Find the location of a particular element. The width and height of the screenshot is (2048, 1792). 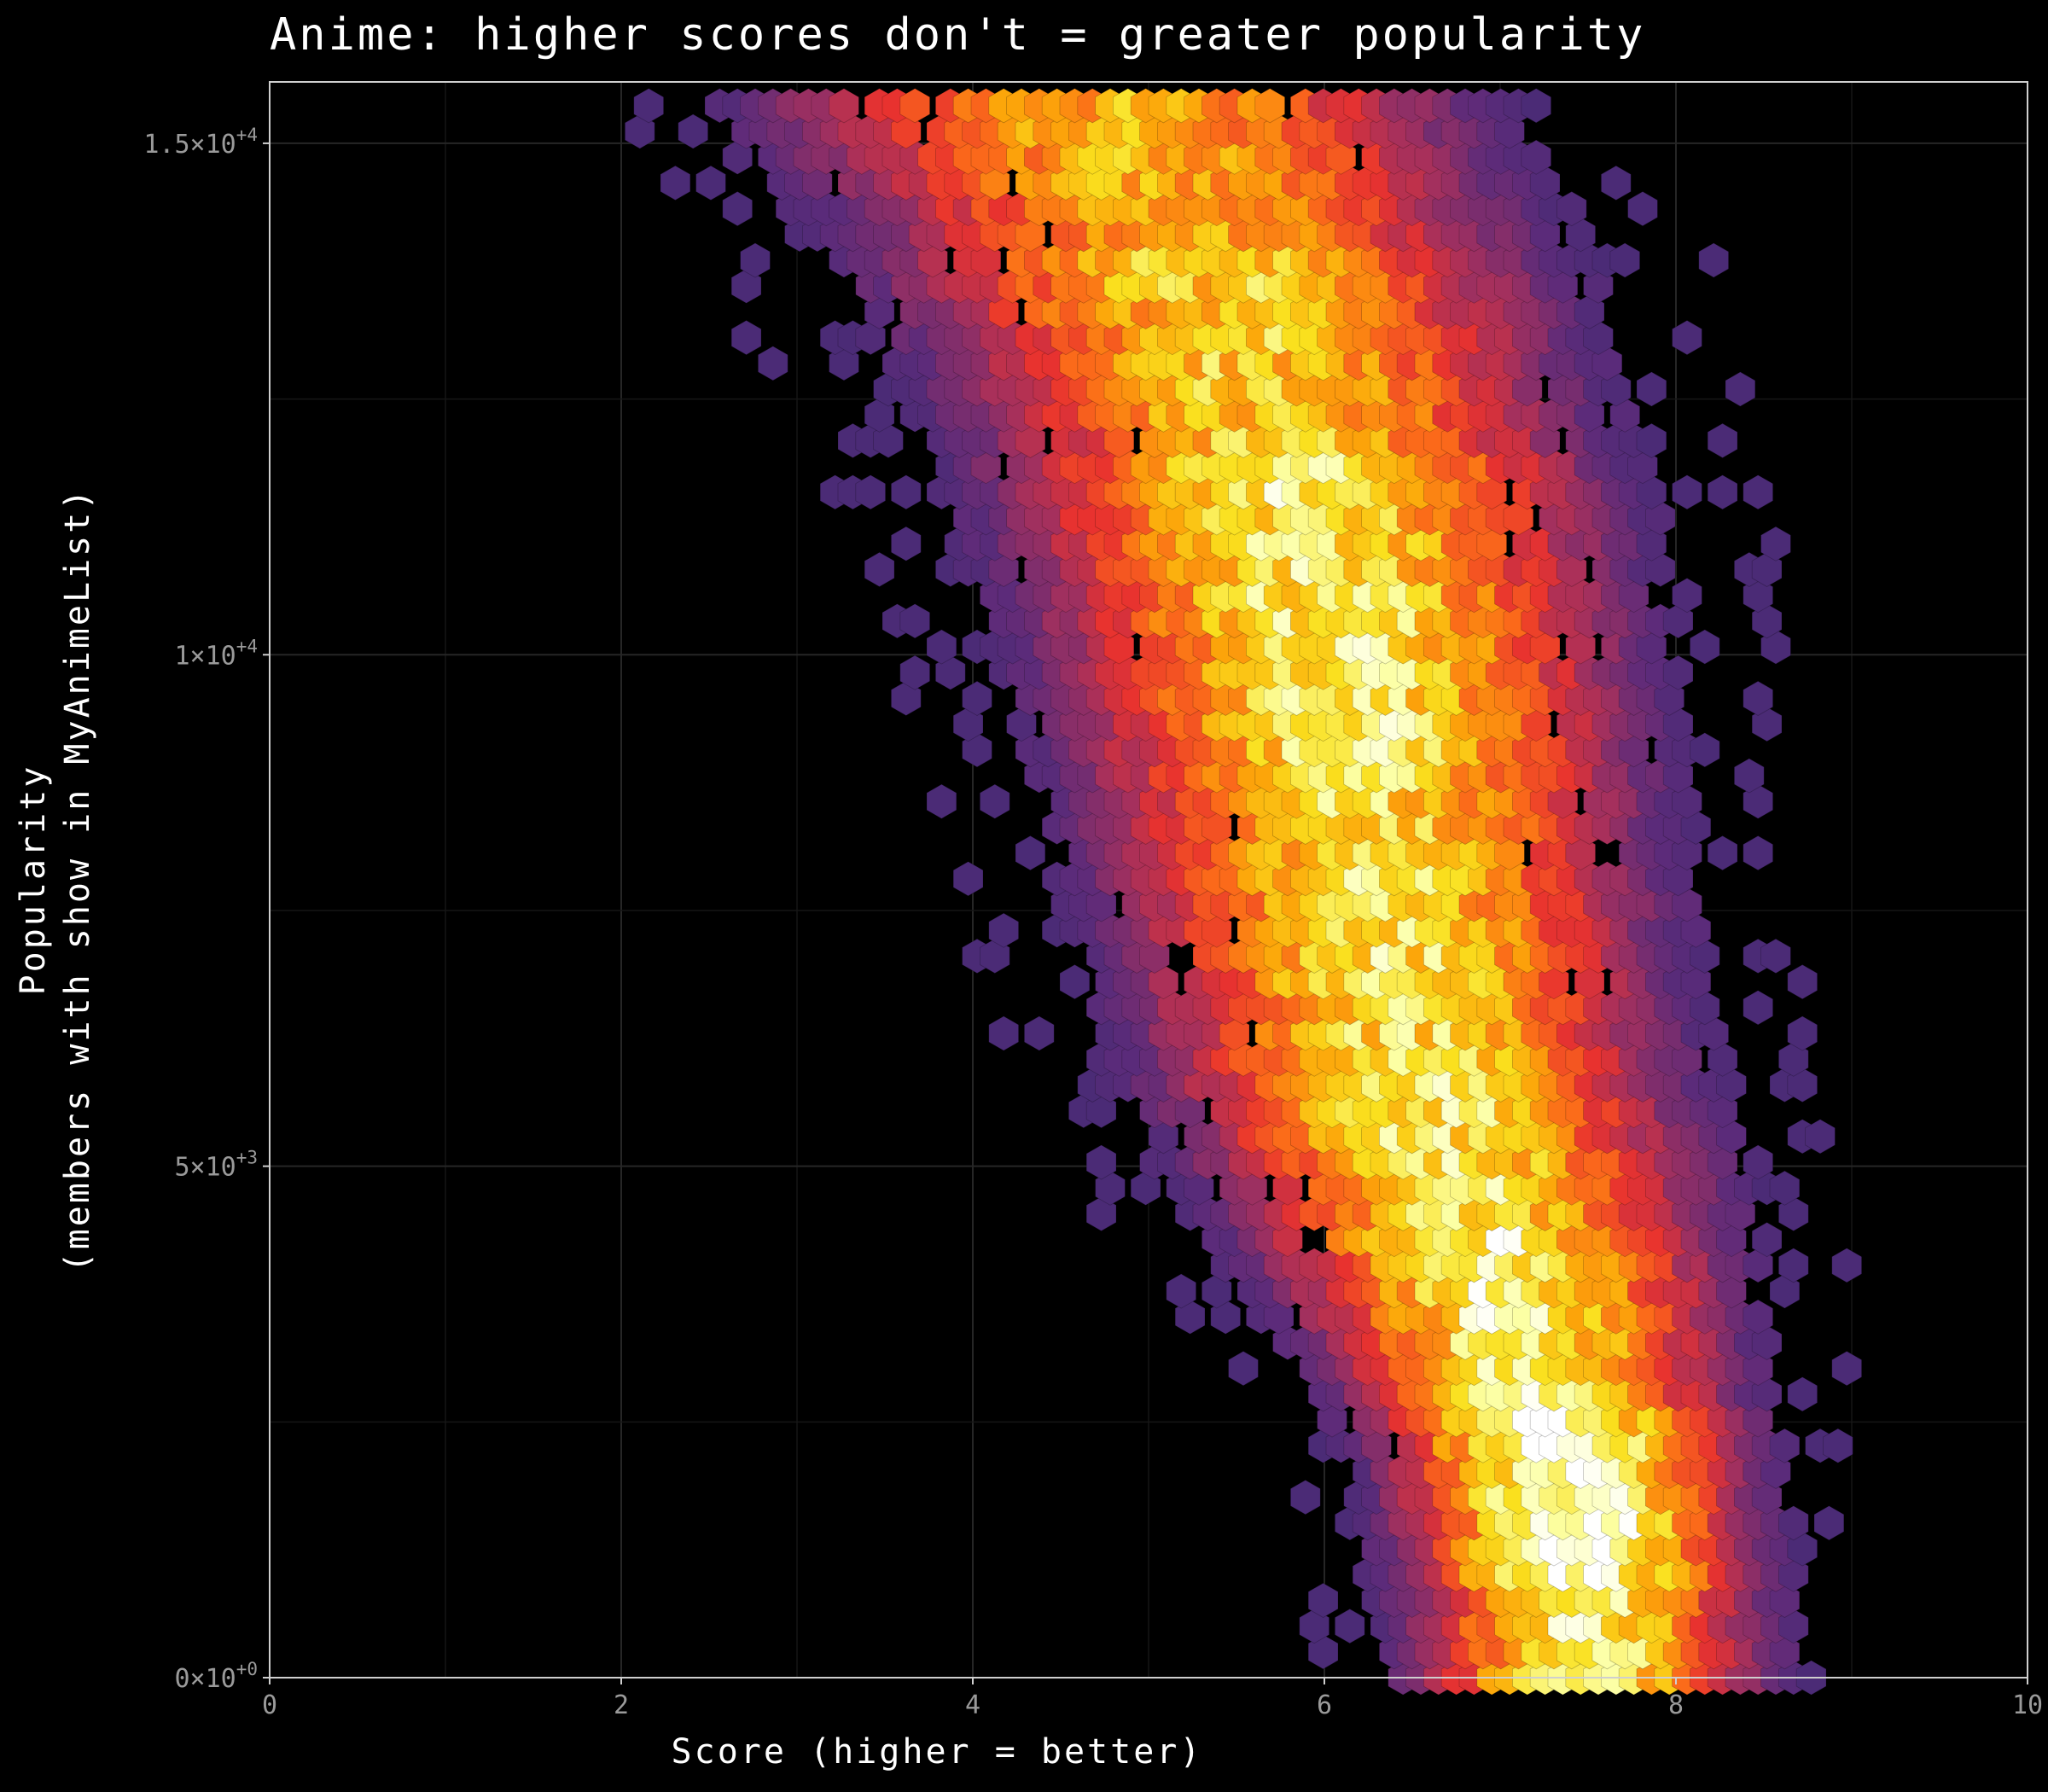

y-tick-label: 0×10+0 is located at coordinates (216, 1676).